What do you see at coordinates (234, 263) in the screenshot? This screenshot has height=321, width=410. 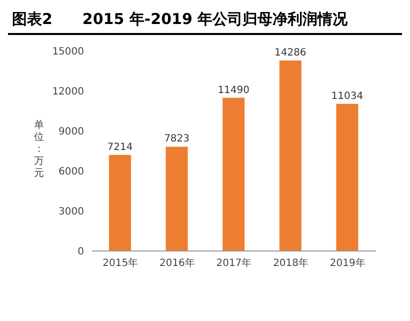 I see `x-tick-label: 2017年` at bounding box center [234, 263].